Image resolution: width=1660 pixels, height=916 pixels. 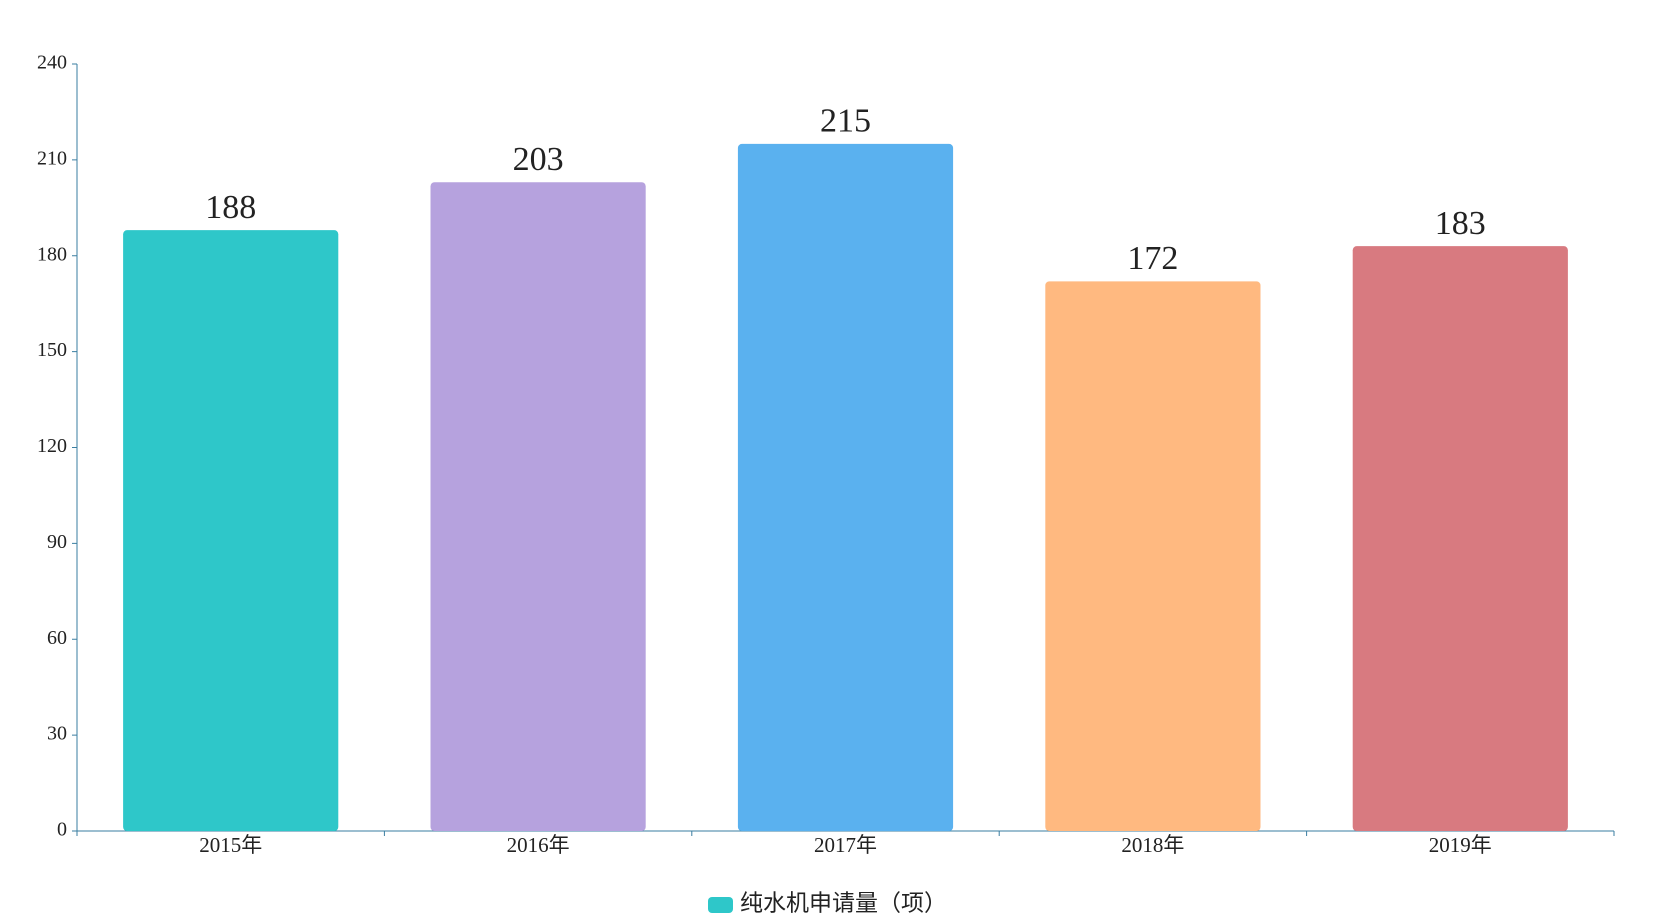 What do you see at coordinates (843, 902) in the screenshot?
I see `legend-label: 纯水机申请量（项）` at bounding box center [843, 902].